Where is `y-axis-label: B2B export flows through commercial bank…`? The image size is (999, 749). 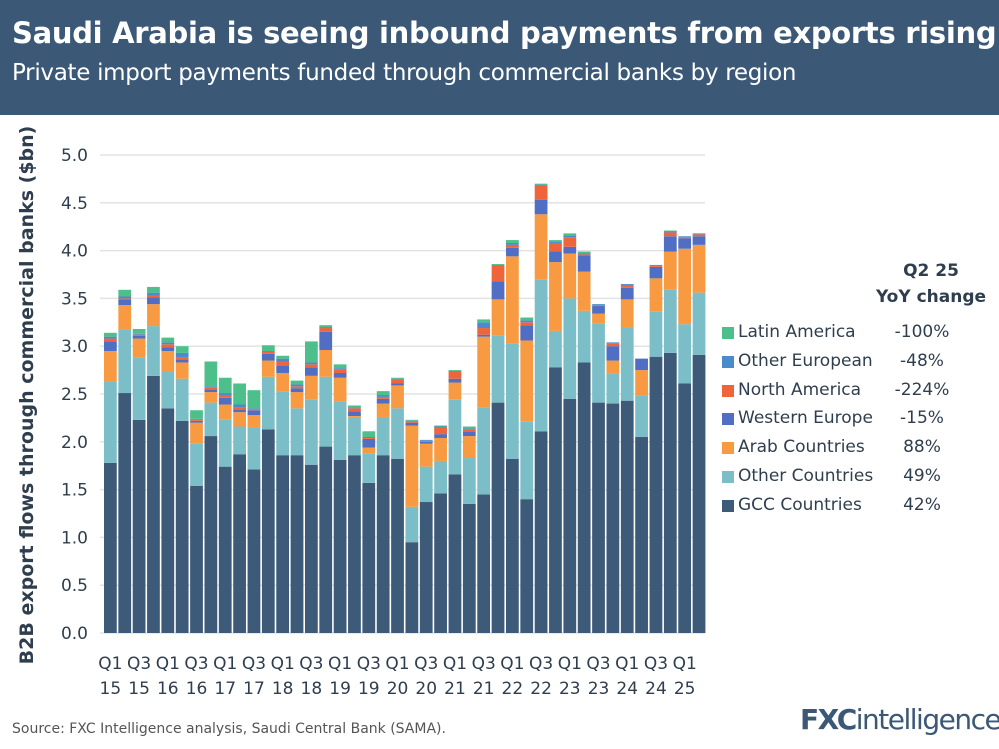
y-axis-label: B2B export flows through commercial bank… is located at coordinates (27, 395).